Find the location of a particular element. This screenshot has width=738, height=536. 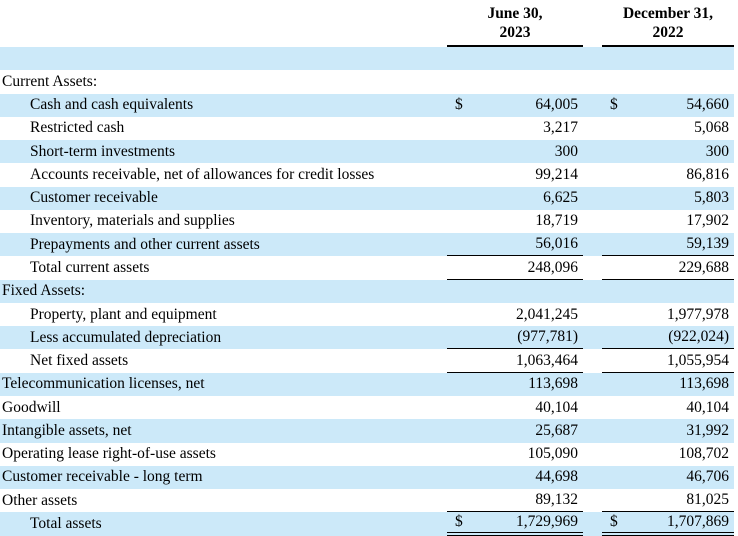

row-label: Short-term investments is located at coordinates (103, 151).